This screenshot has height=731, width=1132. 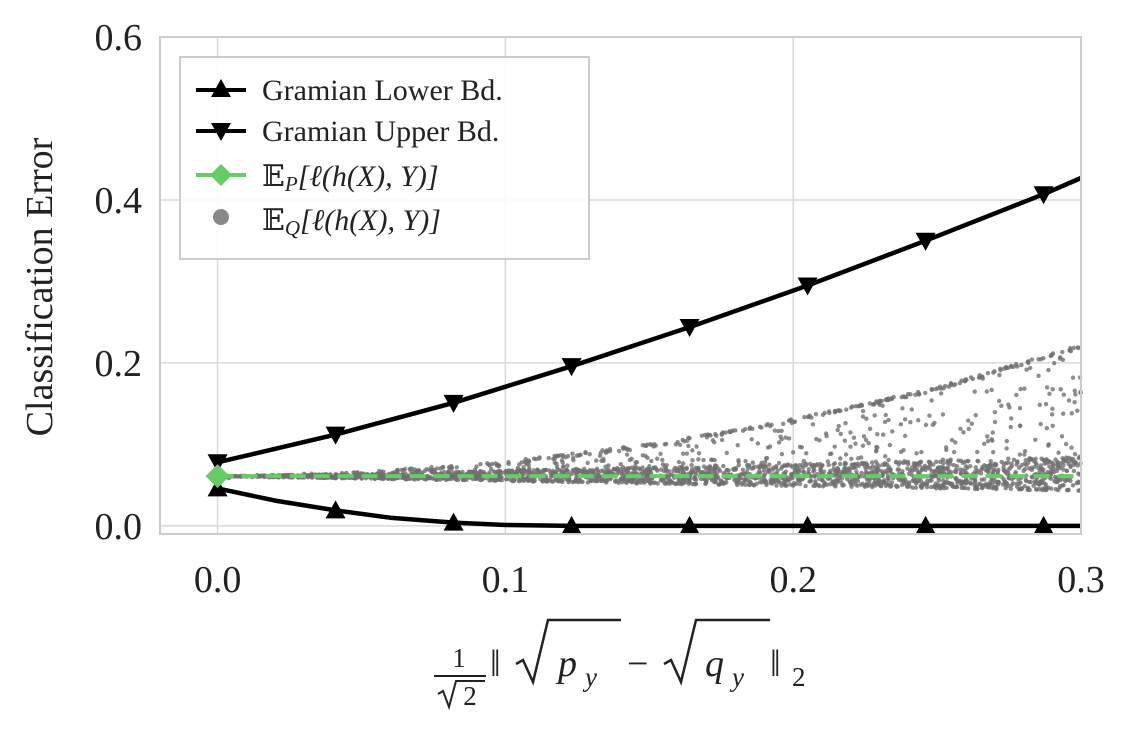 I want to click on x-label-sqrt2: q, so click(x=714, y=664).